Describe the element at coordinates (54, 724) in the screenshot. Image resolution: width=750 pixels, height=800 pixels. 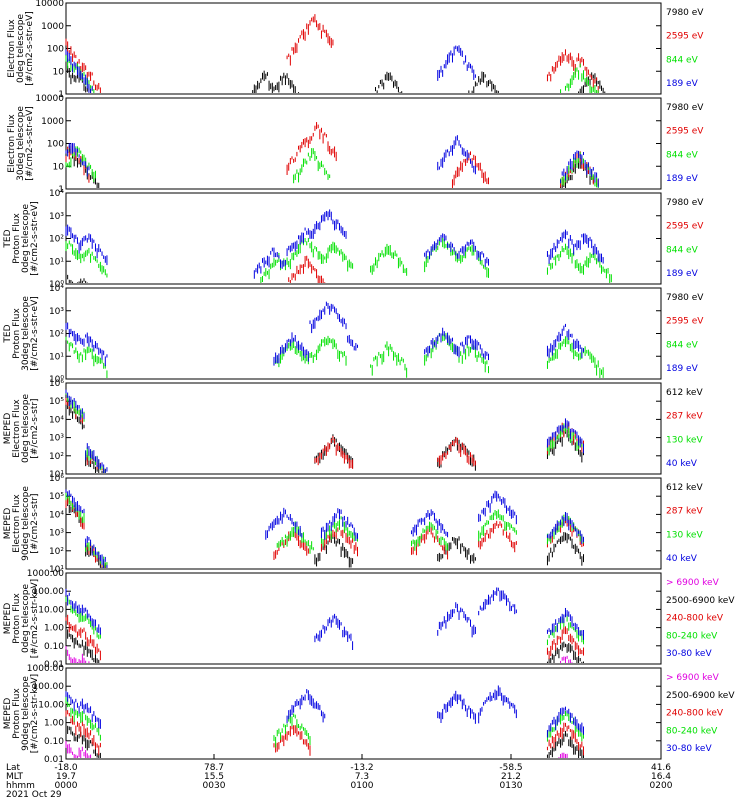
I see `y-tick-label: 1.00` at that location.